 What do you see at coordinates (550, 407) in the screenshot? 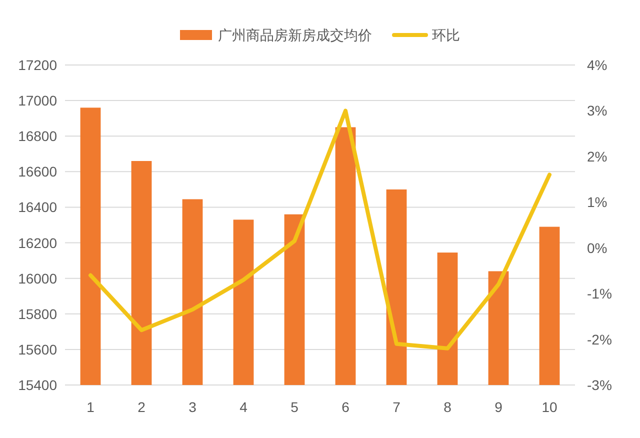
I see `x-tick-label: 10` at bounding box center [550, 407].